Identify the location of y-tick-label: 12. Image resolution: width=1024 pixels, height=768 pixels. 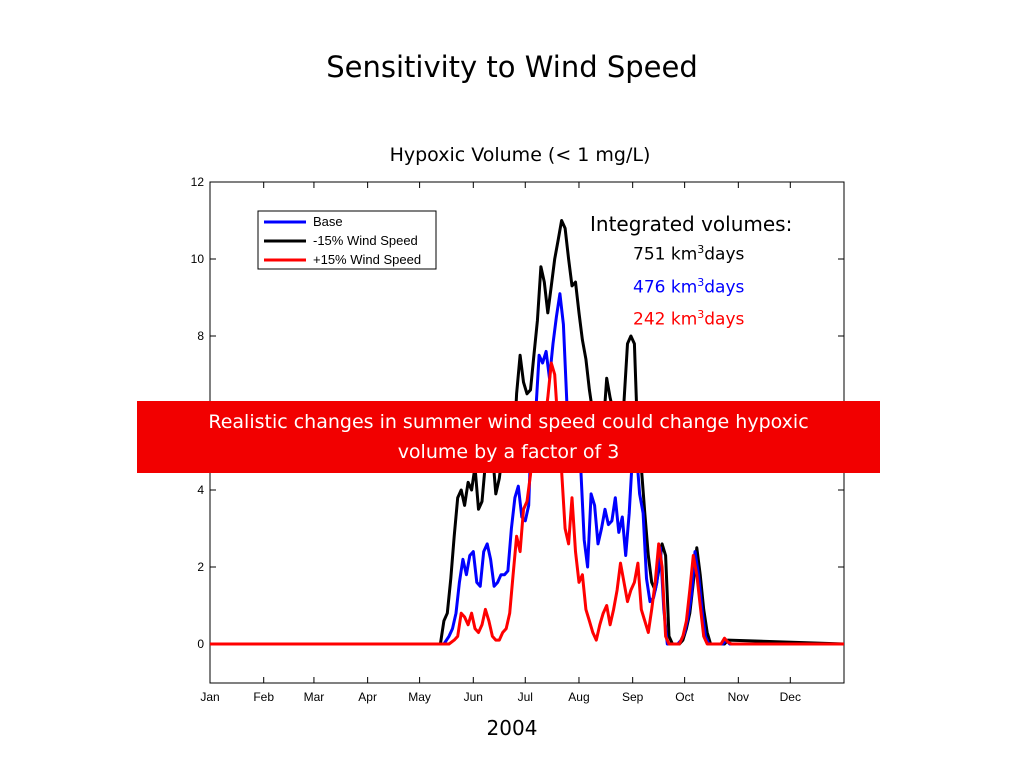
(198, 182).